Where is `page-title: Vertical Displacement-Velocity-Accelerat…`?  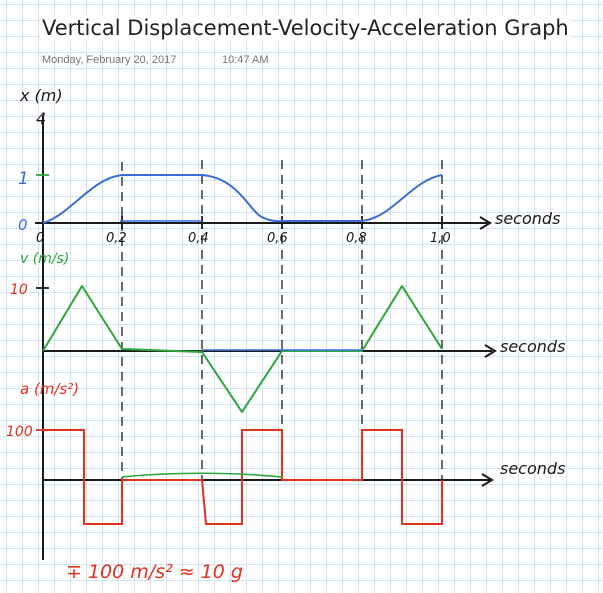 page-title: Vertical Displacement-Velocity-Accelerat… is located at coordinates (305, 28).